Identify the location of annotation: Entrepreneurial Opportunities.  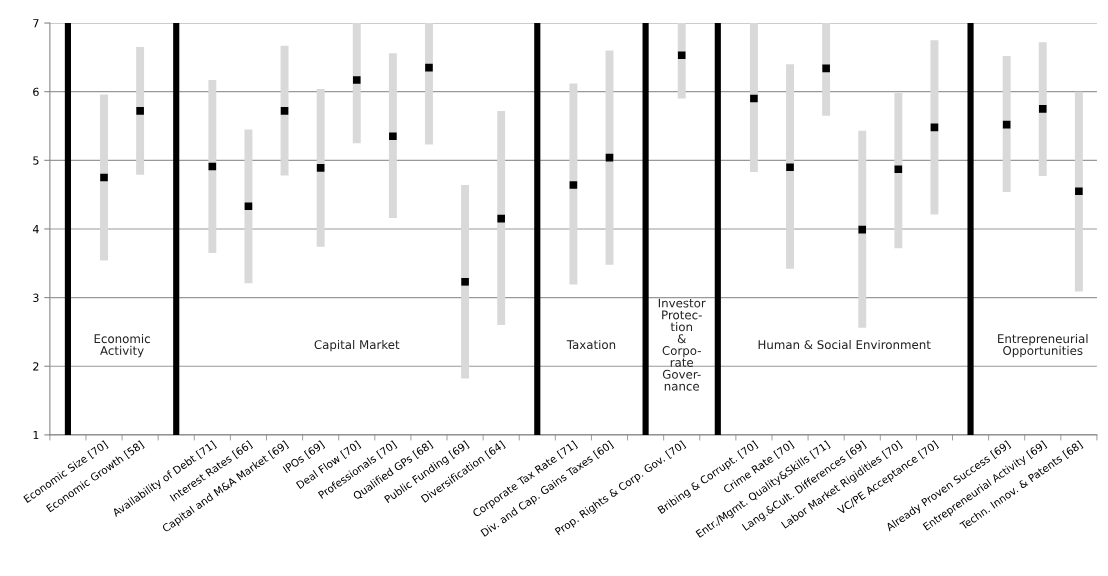
(1043, 346).